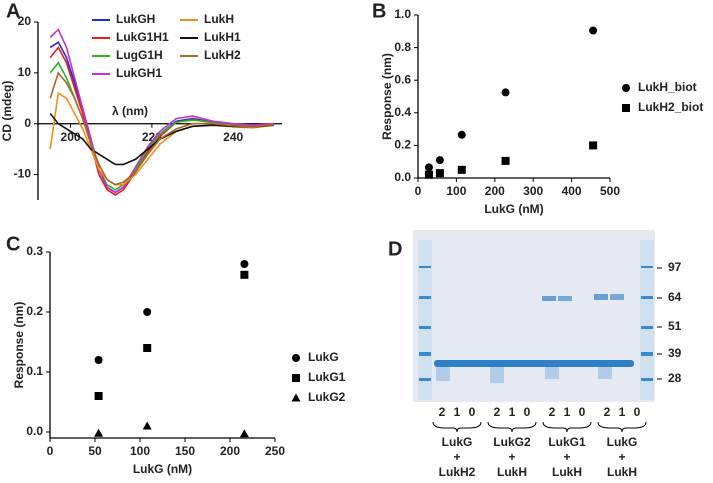 This screenshot has width=713, height=483. I want to click on y-tick-label: 0, so click(27, 123).